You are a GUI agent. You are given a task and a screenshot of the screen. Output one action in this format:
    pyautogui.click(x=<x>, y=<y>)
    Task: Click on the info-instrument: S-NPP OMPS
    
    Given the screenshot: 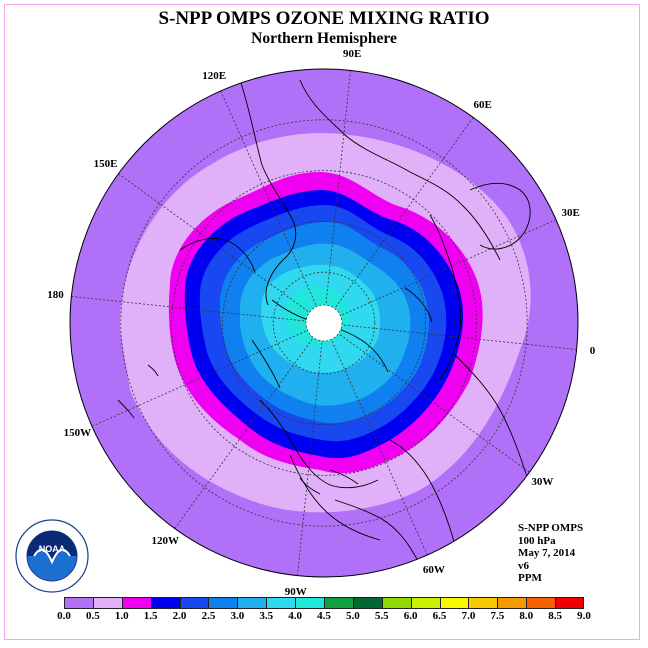 What is the action you would take?
    pyautogui.click(x=551, y=528)
    